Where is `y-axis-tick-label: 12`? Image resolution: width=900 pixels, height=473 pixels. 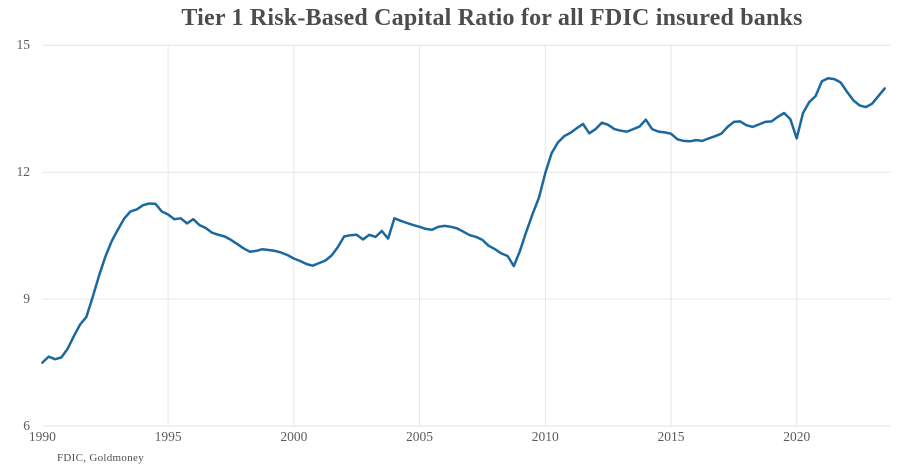
y-axis-tick-label: 12 is located at coordinates (23, 172).